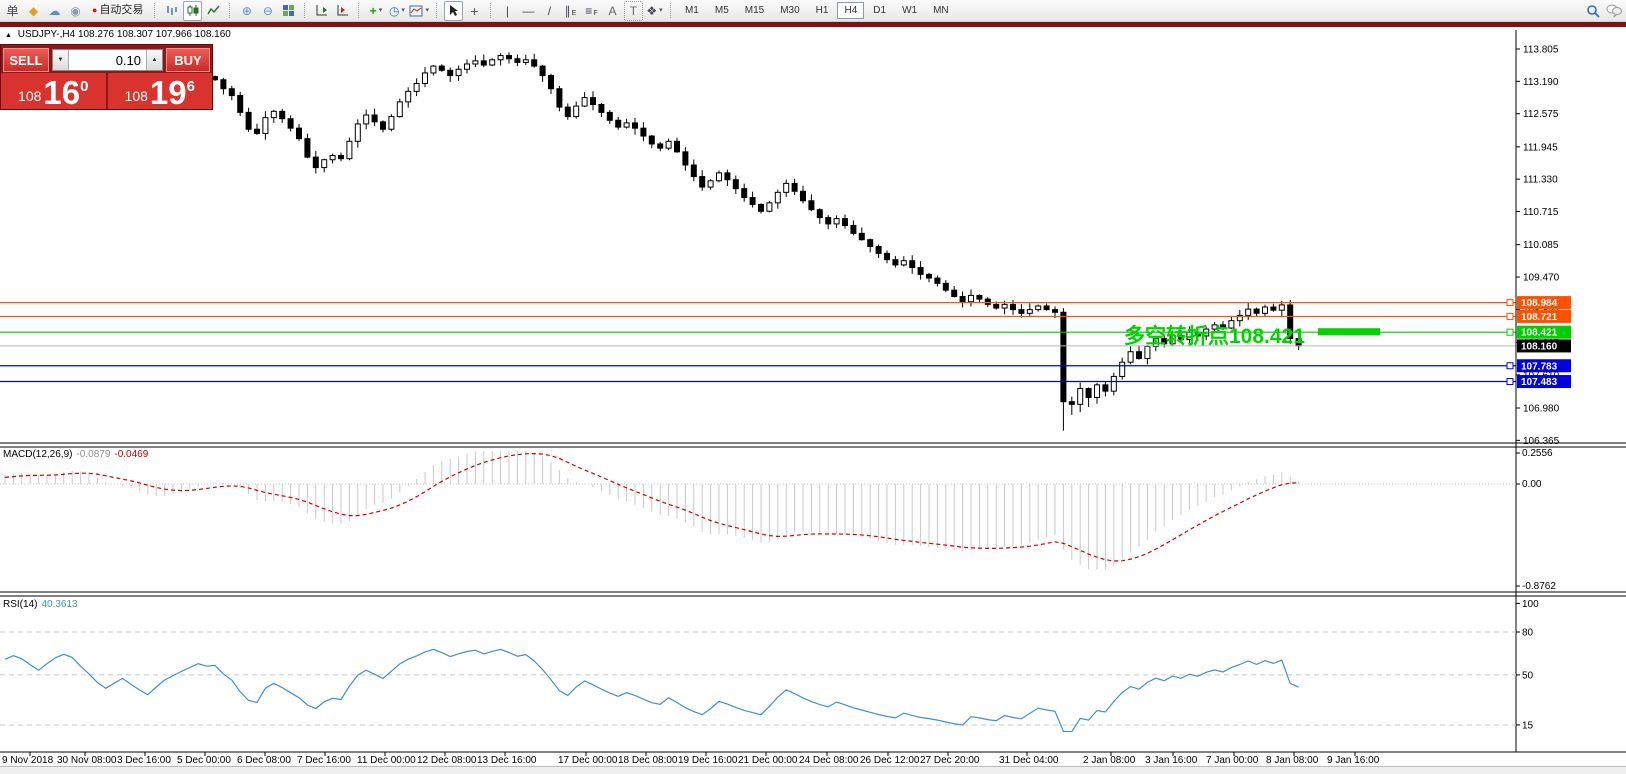 This screenshot has height=774, width=1626. Describe the element at coordinates (53, 91) in the screenshot. I see `sell-price-display: 108 16 0` at that location.